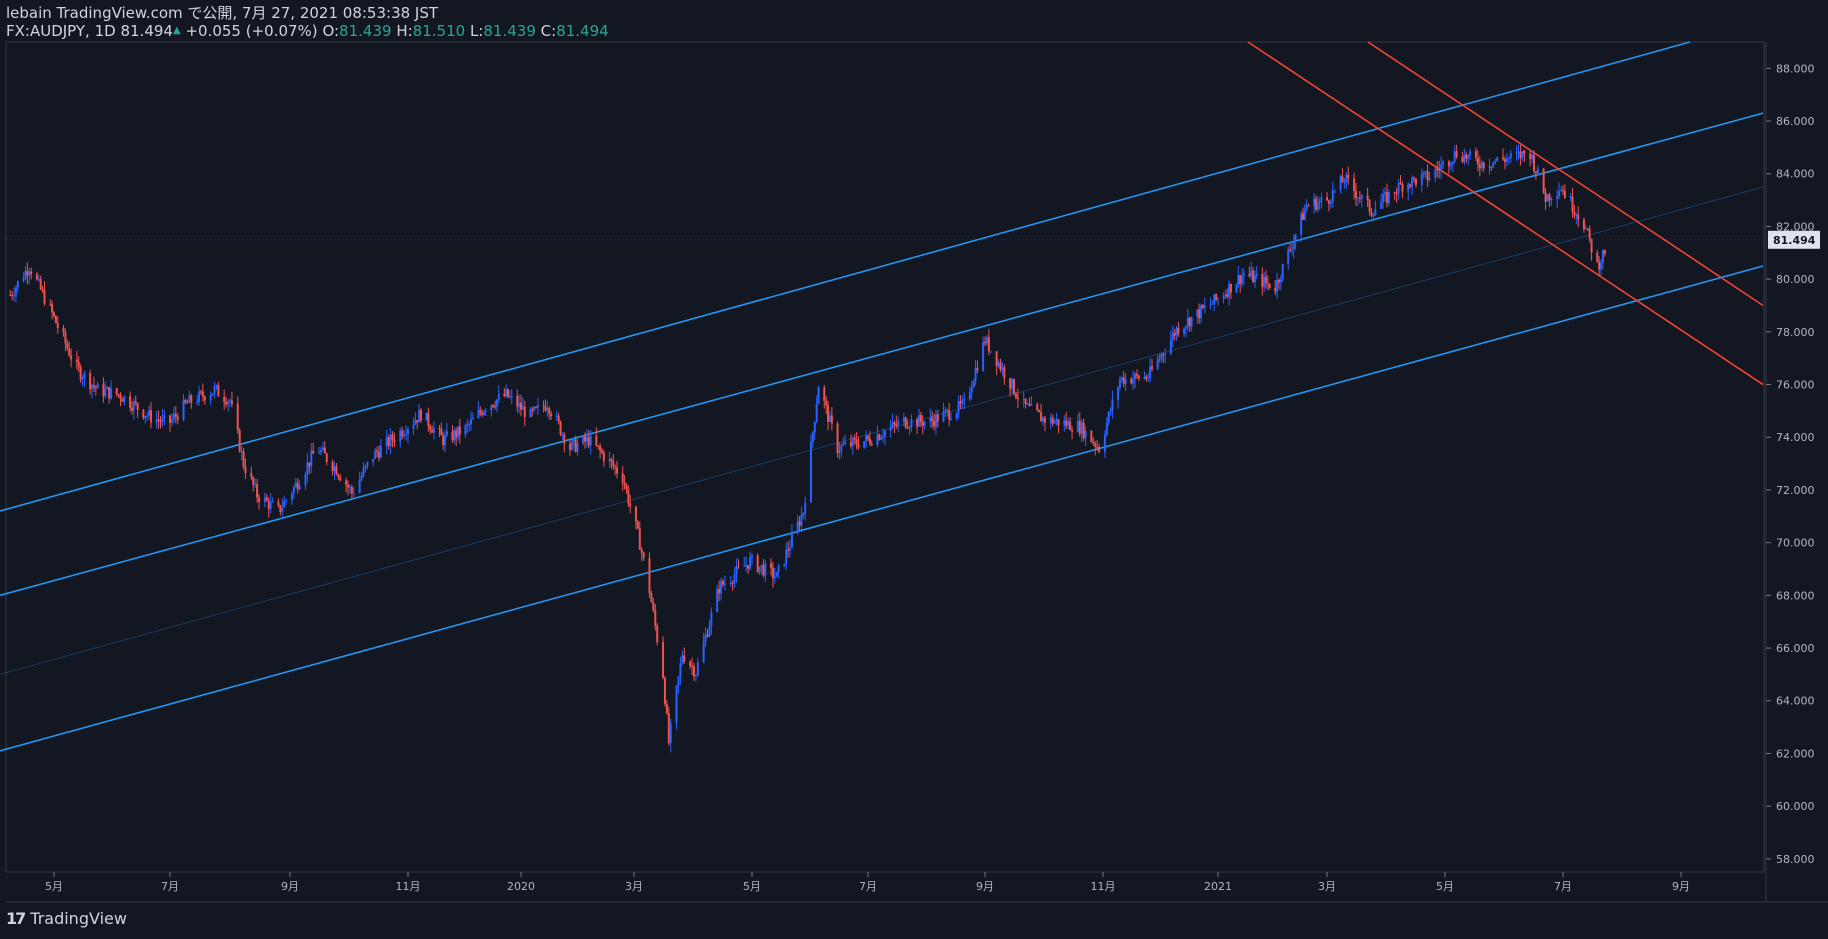 The width and height of the screenshot is (1828, 939). I want to click on low-label: L:, so click(476, 31).